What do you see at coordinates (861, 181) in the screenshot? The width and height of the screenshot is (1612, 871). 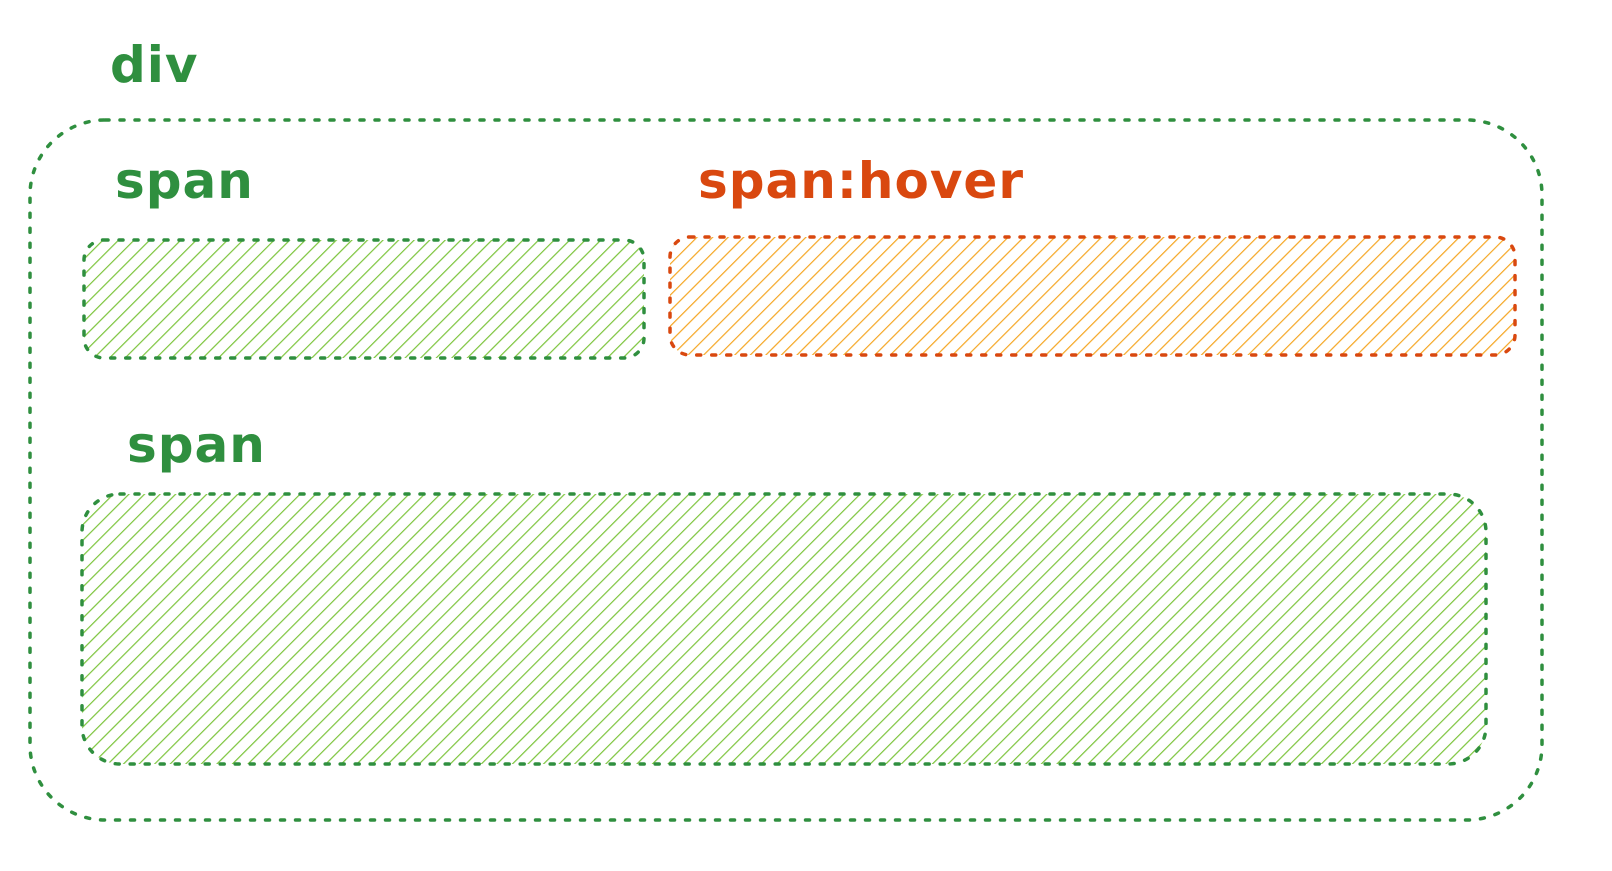 I see `span-hover-label: span:hover` at bounding box center [861, 181].